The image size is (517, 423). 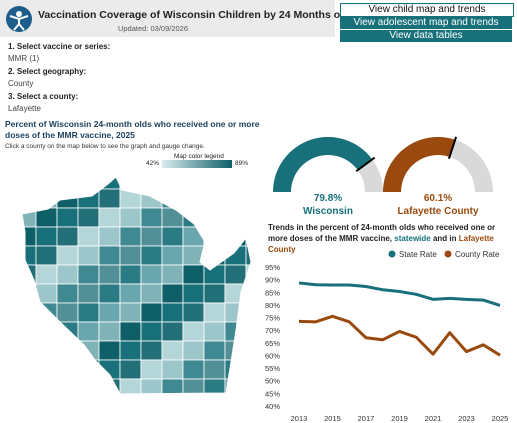 I want to click on control-value: MMR (1), so click(x=24, y=58).